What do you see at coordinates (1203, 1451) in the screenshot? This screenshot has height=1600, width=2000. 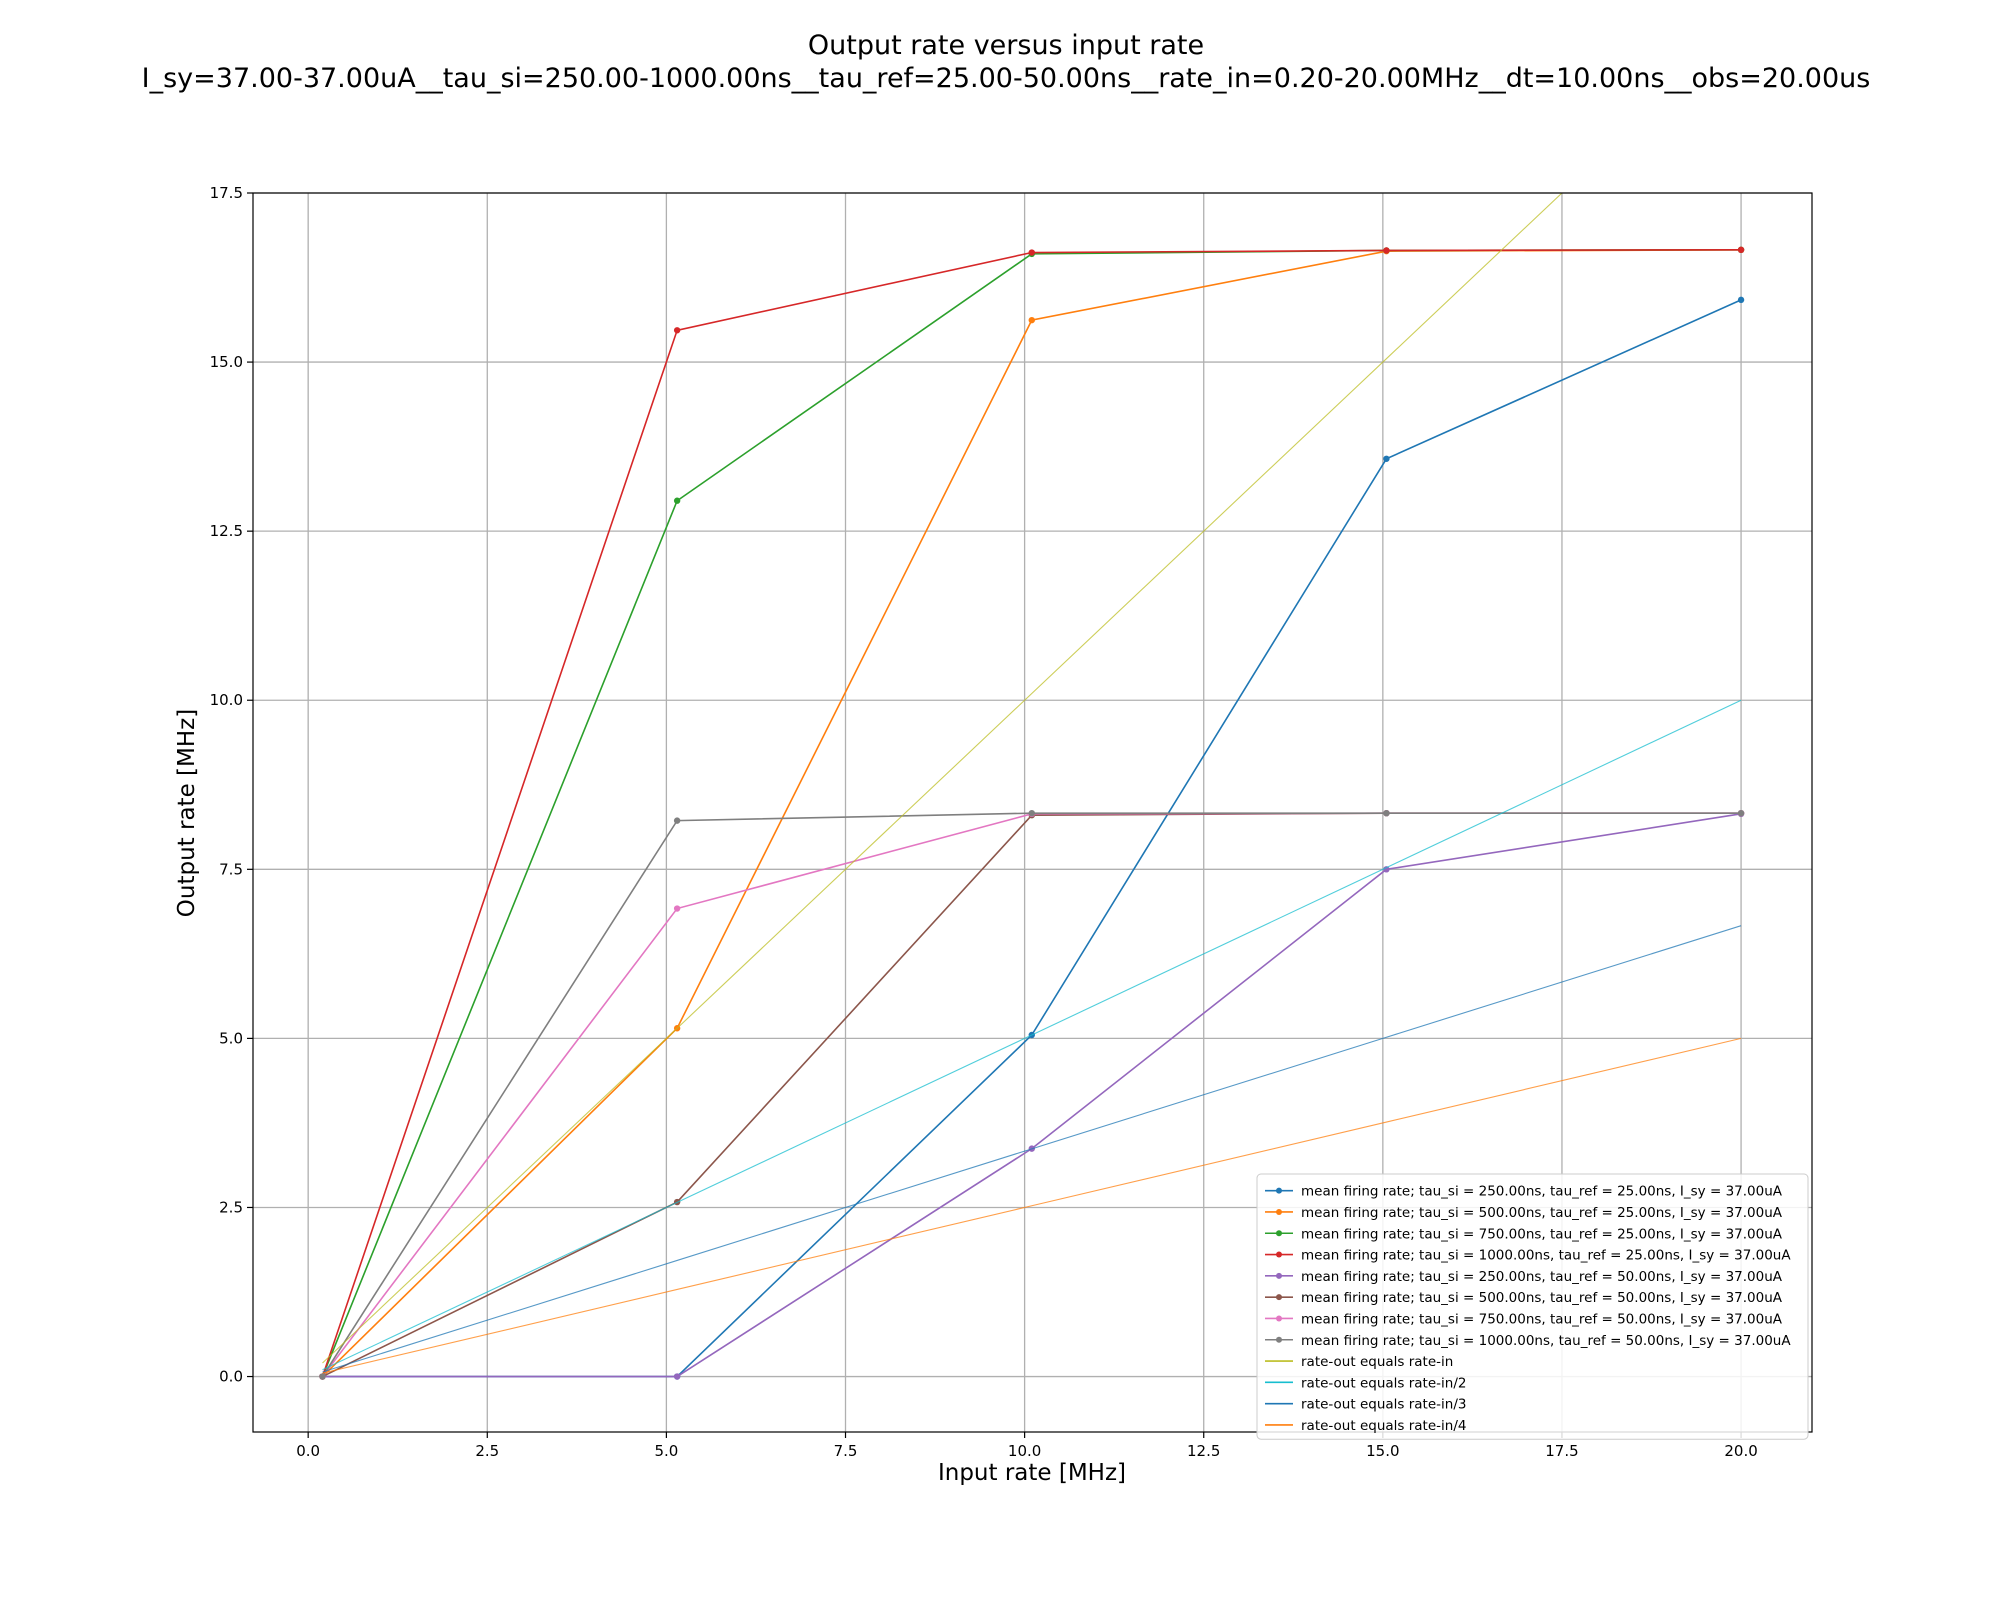 I see `x-tick-label: 12.5` at bounding box center [1203, 1451].